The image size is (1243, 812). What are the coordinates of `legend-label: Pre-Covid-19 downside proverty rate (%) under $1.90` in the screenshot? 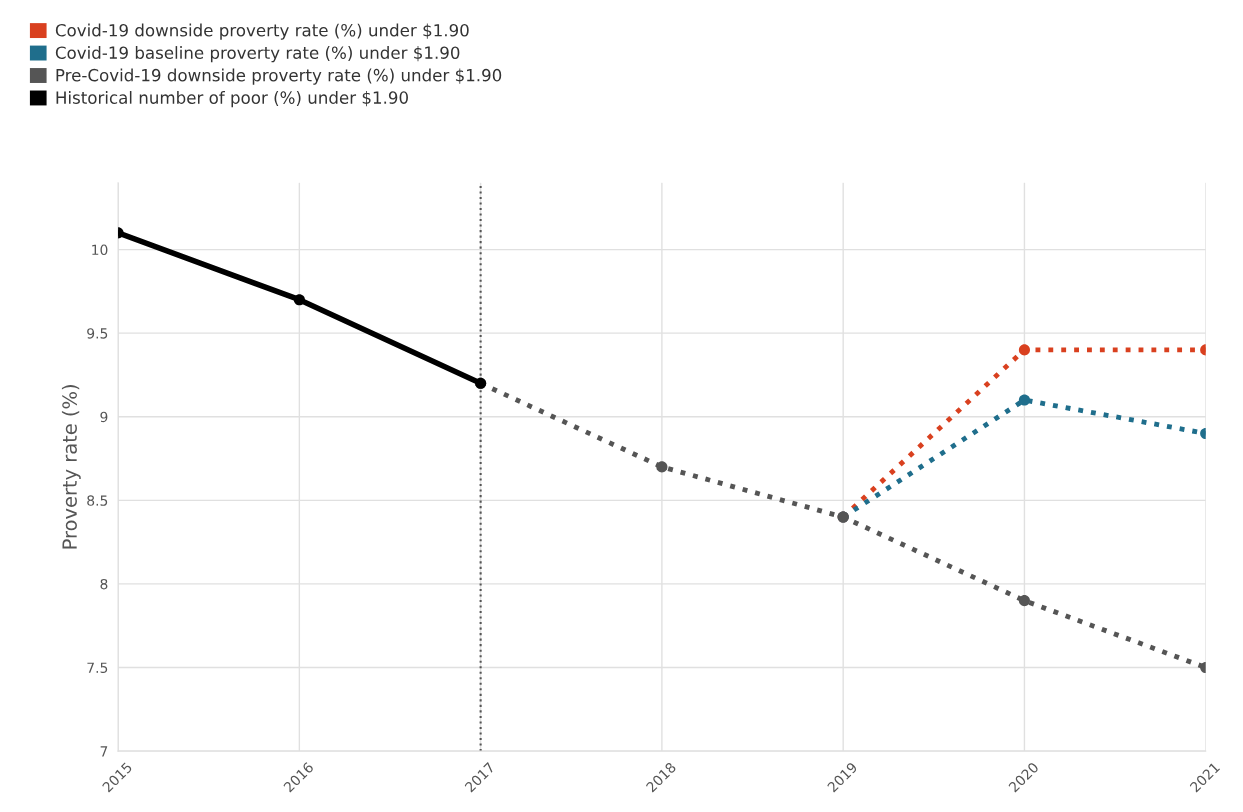 It's located at (279, 76).